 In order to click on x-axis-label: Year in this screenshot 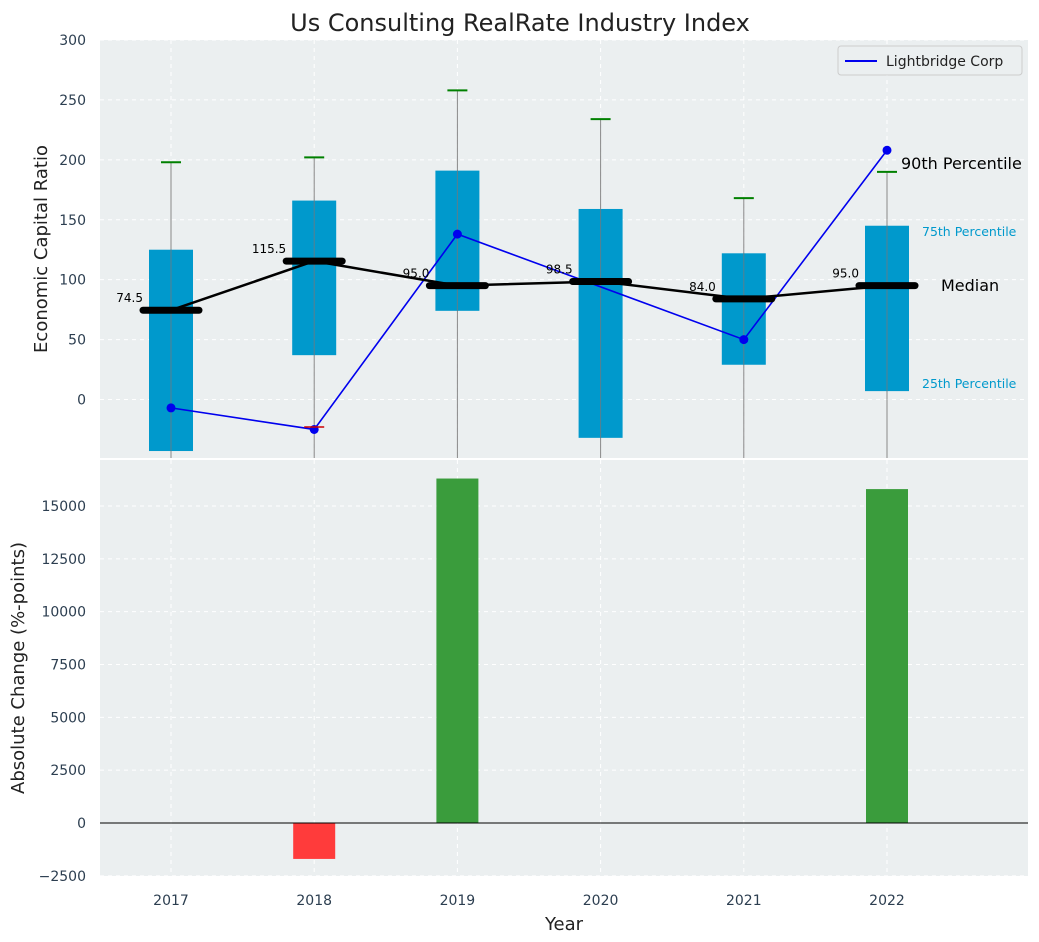, I will do `click(564, 924)`.